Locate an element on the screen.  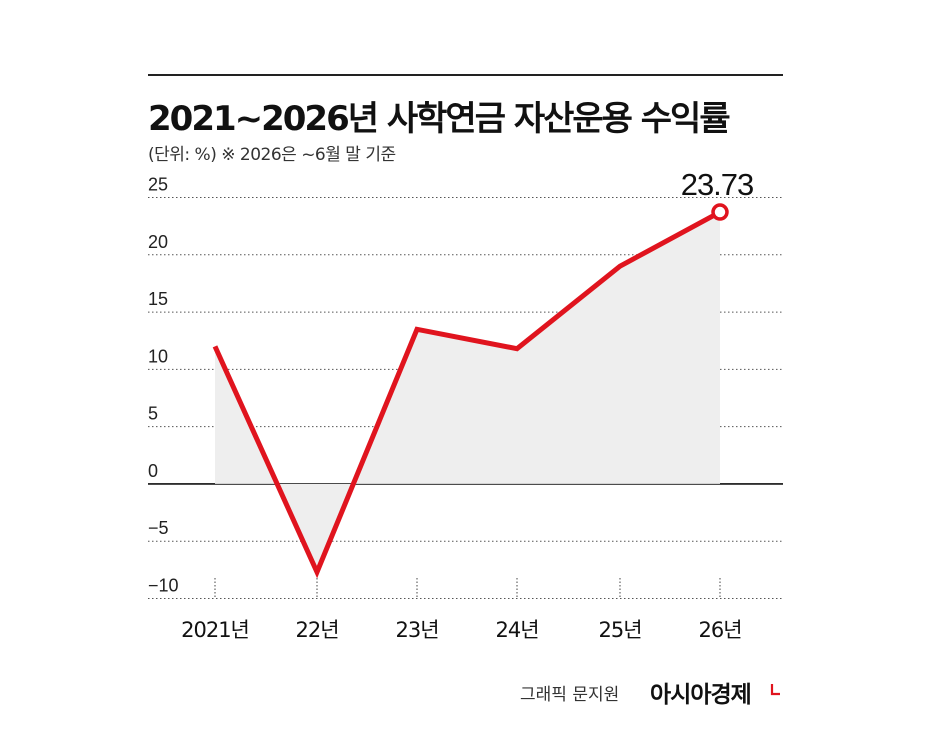
credit-text: 그래픽 문지원 is located at coordinates (569, 695).